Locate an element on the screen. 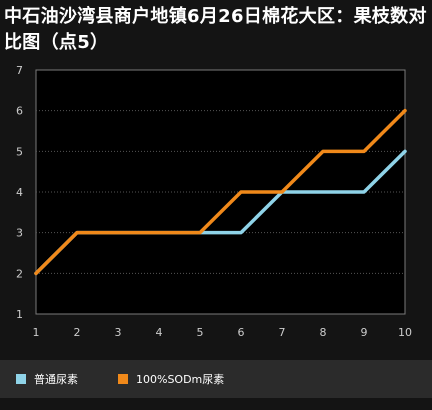 The height and width of the screenshot is (410, 432). legend: 普通尿素 100%SODm尿素 is located at coordinates (216, 379).